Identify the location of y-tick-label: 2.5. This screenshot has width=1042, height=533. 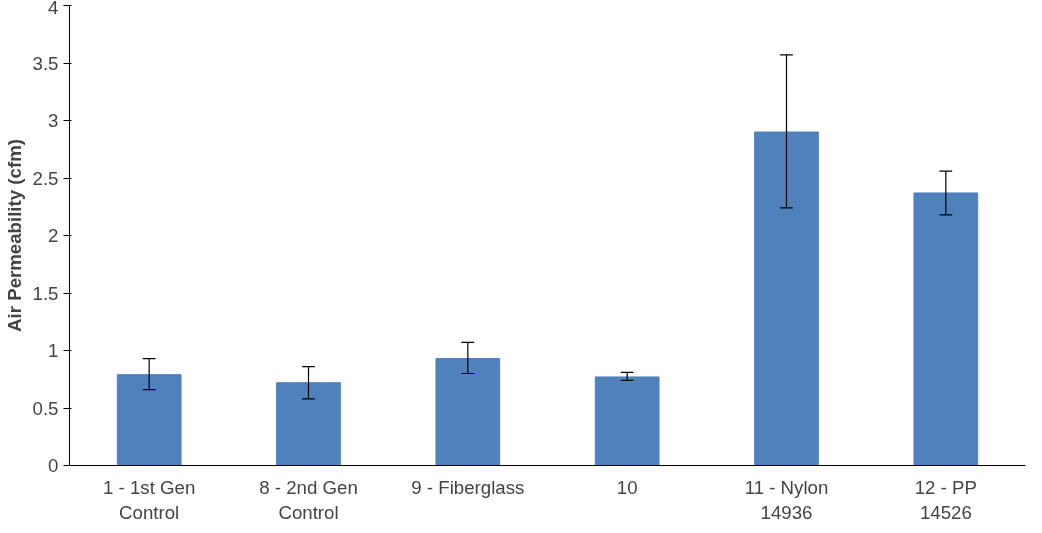
(45, 178).